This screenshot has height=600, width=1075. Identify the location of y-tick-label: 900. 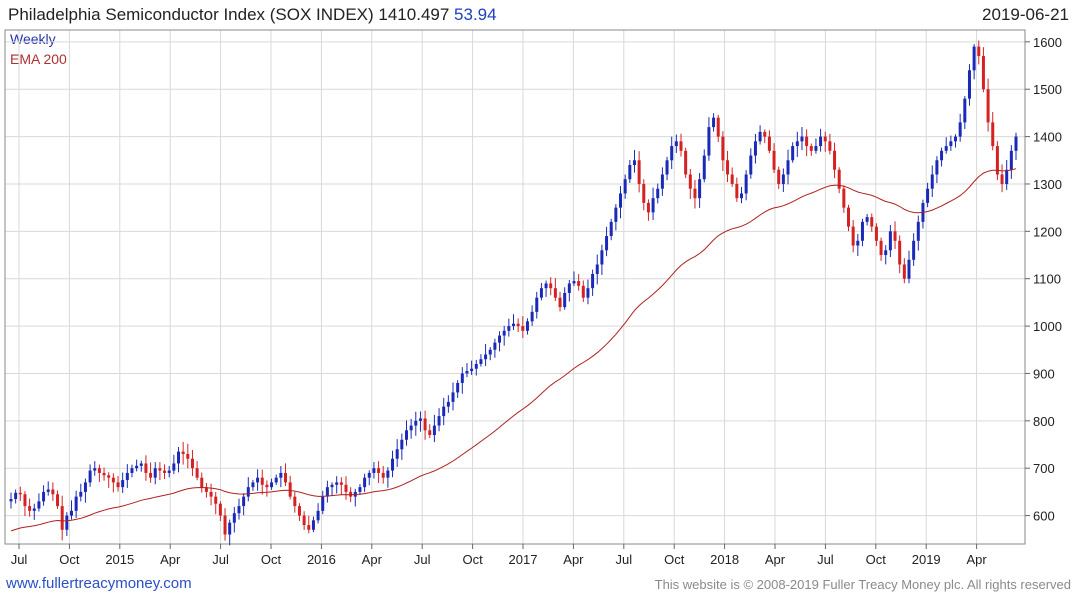
(1044, 373).